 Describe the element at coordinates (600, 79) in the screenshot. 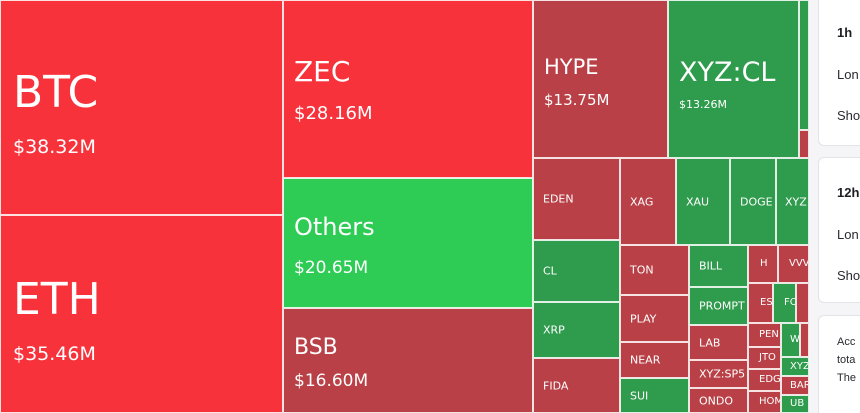

I see `tile-hype: HYPE $13.75M` at that location.